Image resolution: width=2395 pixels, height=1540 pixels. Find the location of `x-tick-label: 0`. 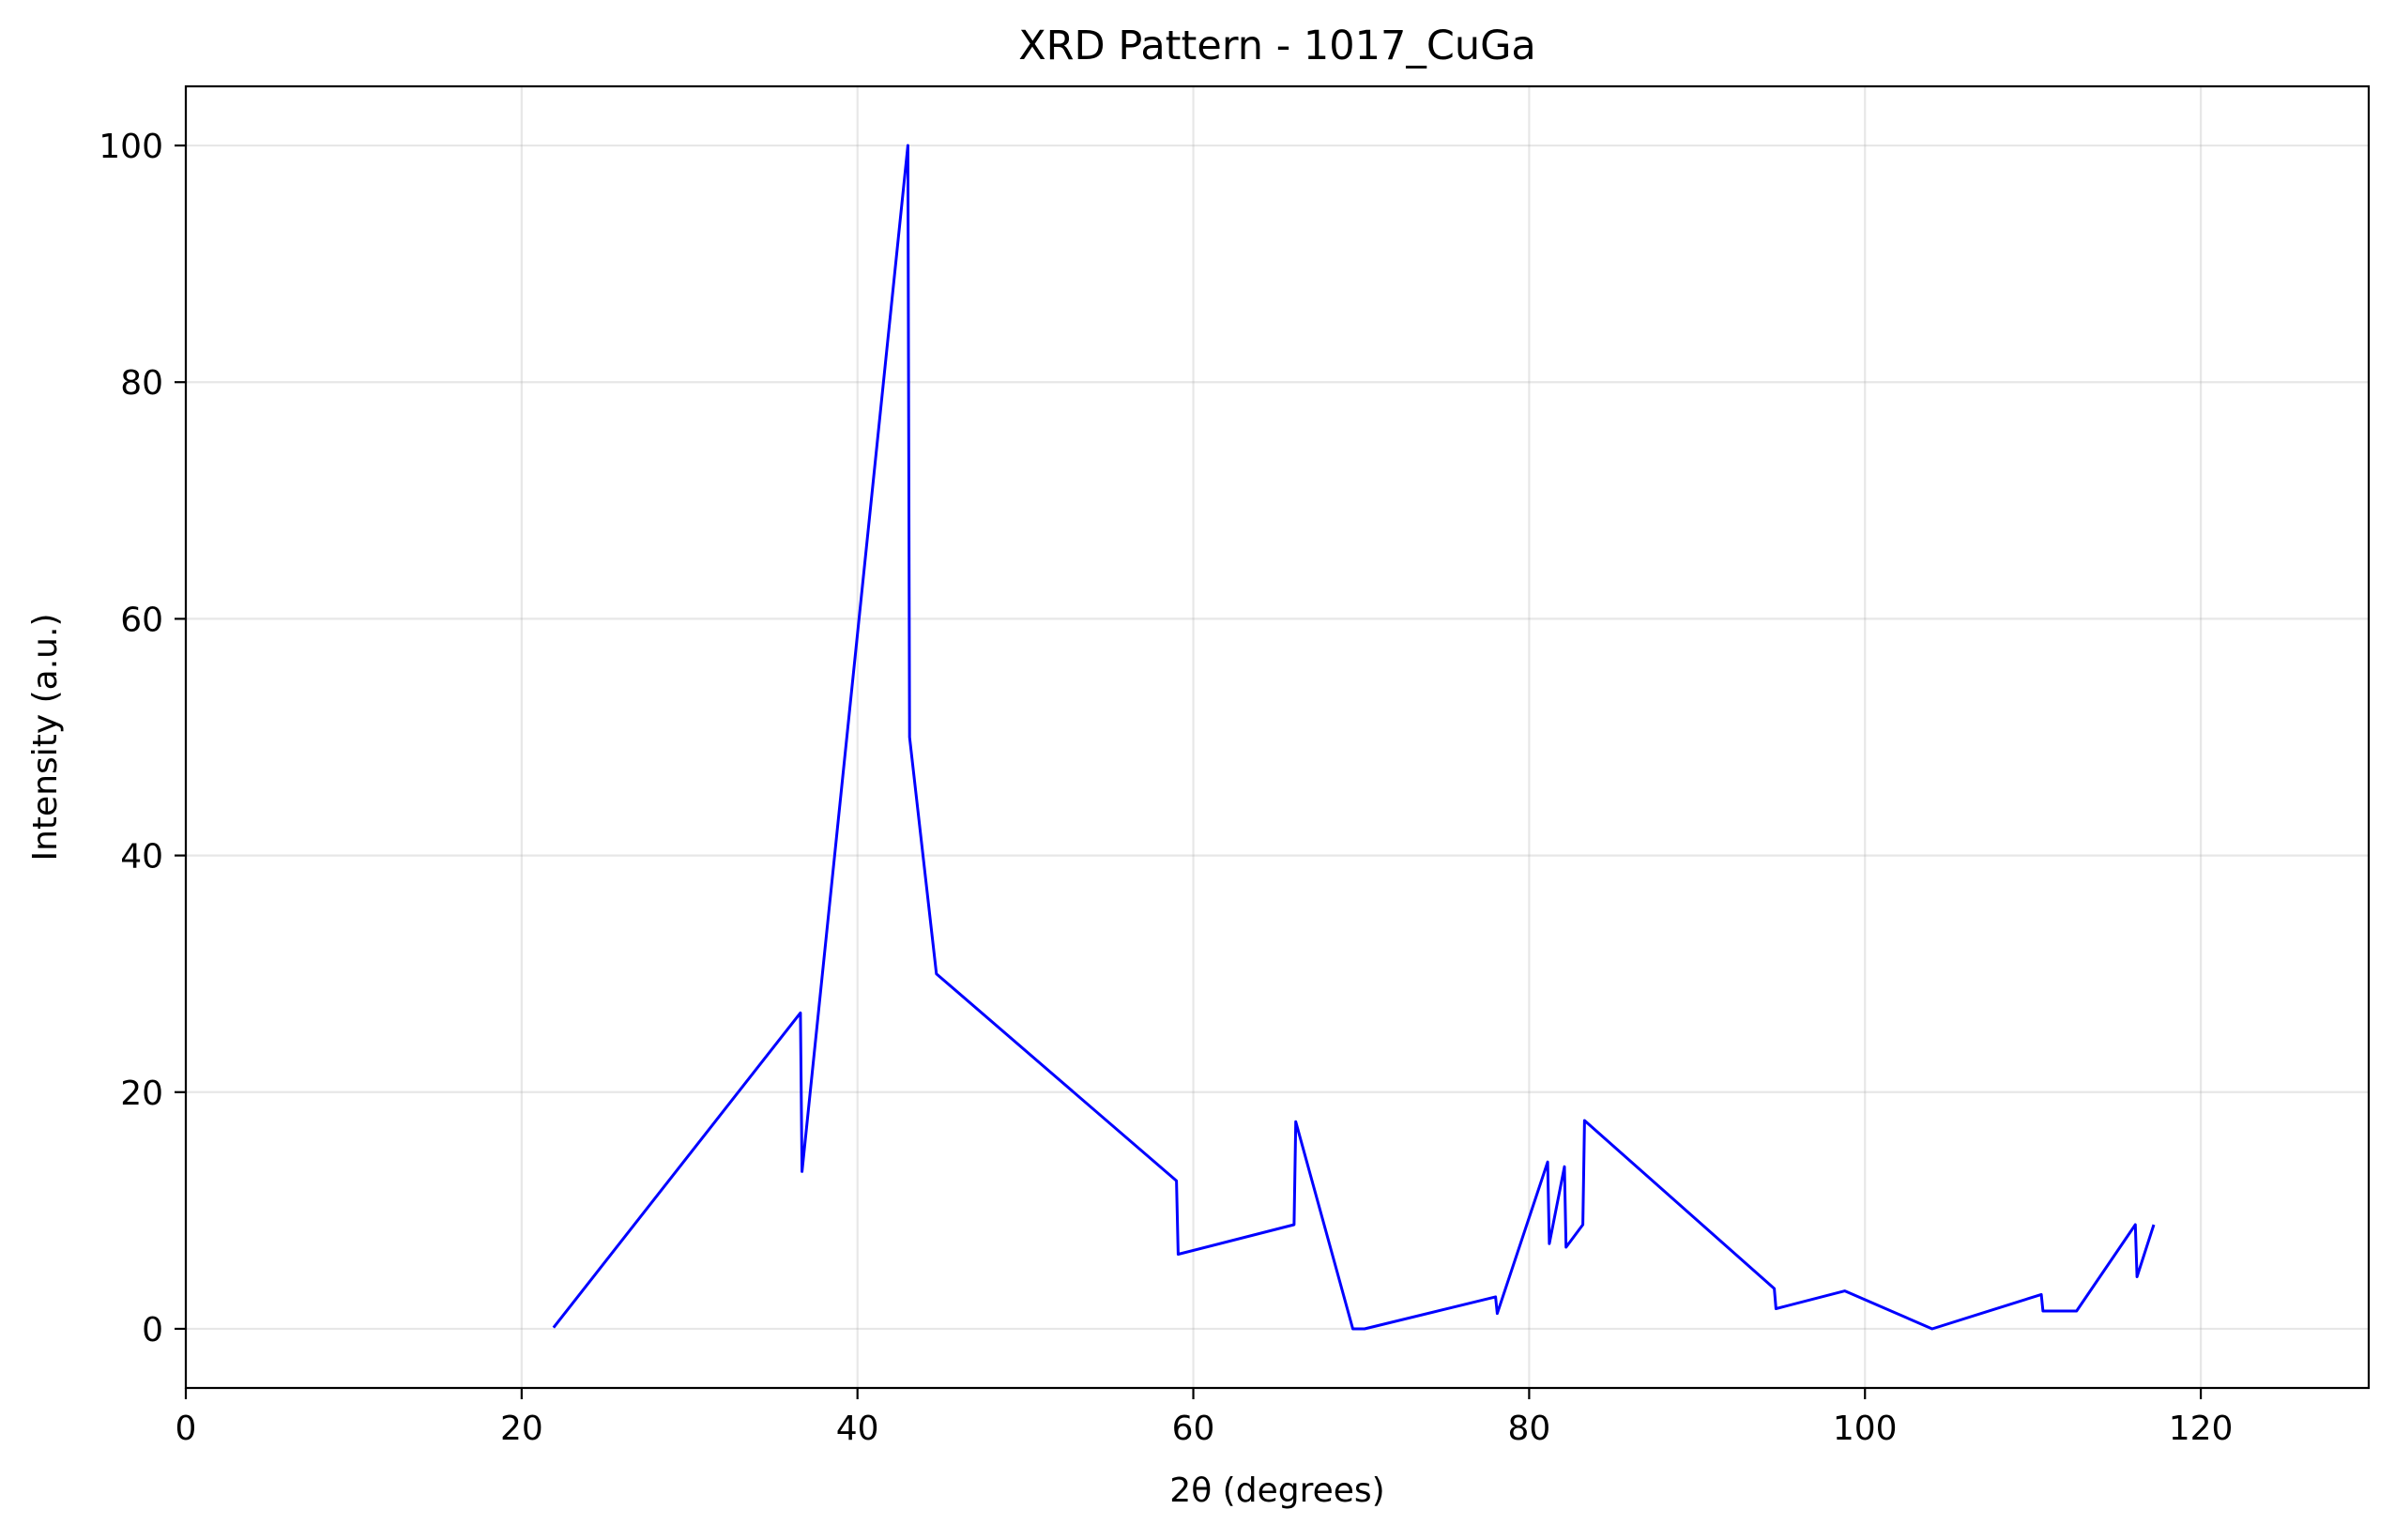

x-tick-label: 0 is located at coordinates (186, 1429).